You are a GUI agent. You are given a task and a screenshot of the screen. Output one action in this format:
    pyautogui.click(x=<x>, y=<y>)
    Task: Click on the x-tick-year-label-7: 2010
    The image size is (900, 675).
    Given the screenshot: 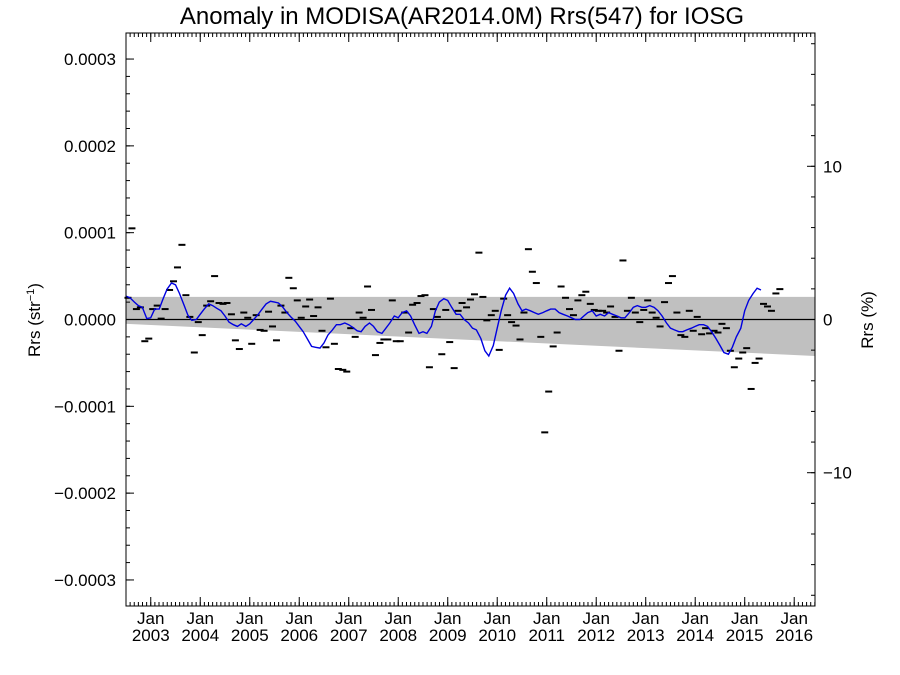 What is the action you would take?
    pyautogui.click(x=497, y=635)
    